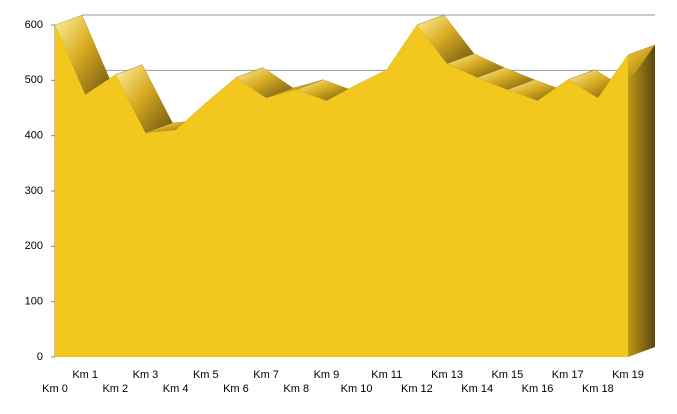 The width and height of the screenshot is (677, 414). I want to click on y-tick-label: 0, so click(40, 357).